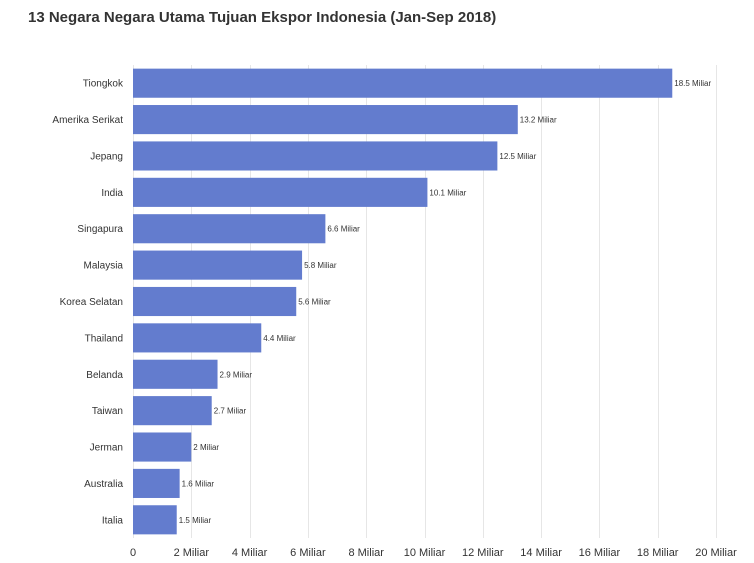  Describe the element at coordinates (103, 84) in the screenshot. I see `category-label: Tiongkok` at that location.